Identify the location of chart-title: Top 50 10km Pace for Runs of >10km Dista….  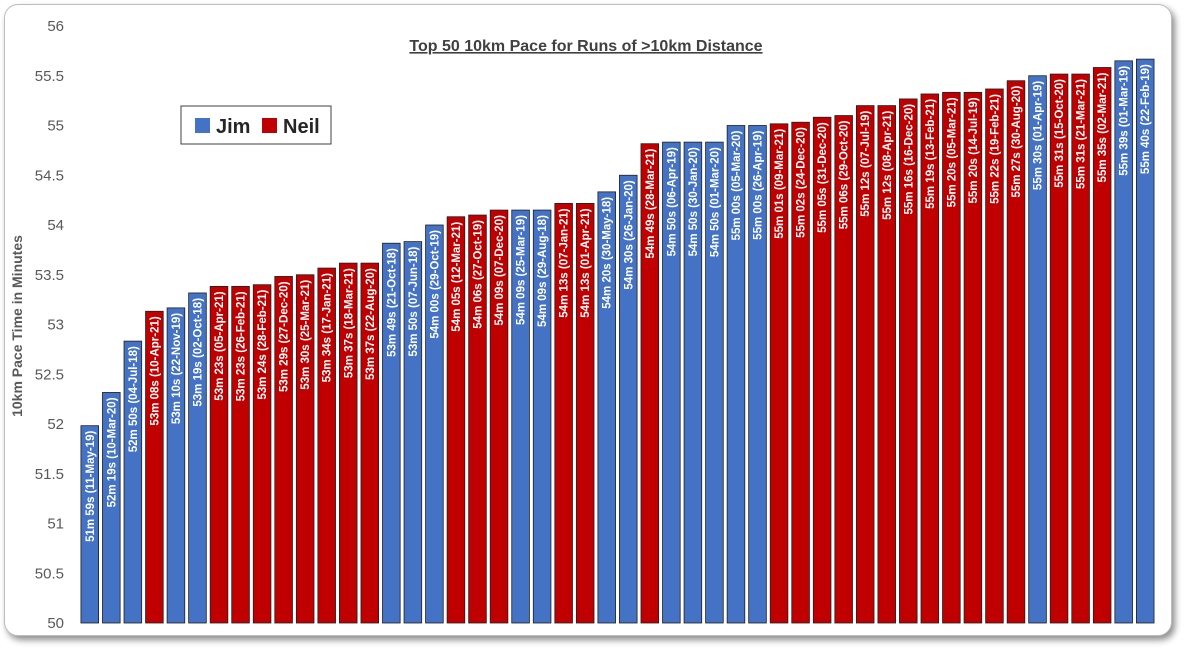
(585, 46).